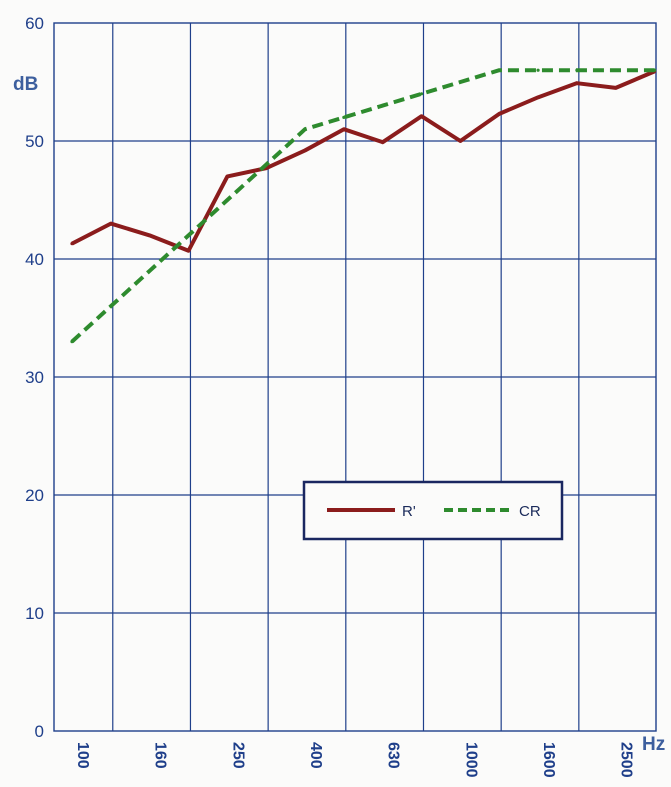 Image resolution: width=671 pixels, height=787 pixels. Describe the element at coordinates (470, 760) in the screenshot. I see `x-tick-label: 1000` at that location.